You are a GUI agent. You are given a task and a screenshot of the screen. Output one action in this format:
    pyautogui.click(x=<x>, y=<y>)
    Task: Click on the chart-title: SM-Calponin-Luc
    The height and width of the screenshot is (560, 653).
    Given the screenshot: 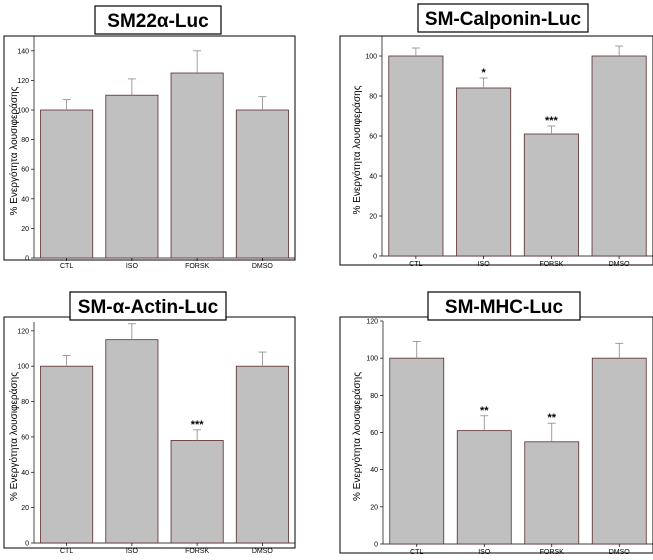 What is the action you would take?
    pyautogui.click(x=503, y=19)
    